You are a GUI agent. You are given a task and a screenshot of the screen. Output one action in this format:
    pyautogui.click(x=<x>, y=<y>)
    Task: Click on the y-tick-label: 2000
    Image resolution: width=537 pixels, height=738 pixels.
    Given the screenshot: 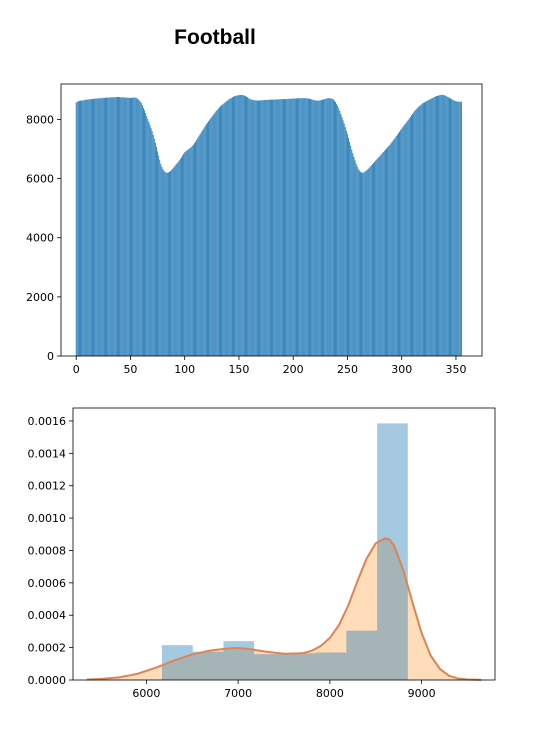 What is the action you would take?
    pyautogui.click(x=40, y=297)
    